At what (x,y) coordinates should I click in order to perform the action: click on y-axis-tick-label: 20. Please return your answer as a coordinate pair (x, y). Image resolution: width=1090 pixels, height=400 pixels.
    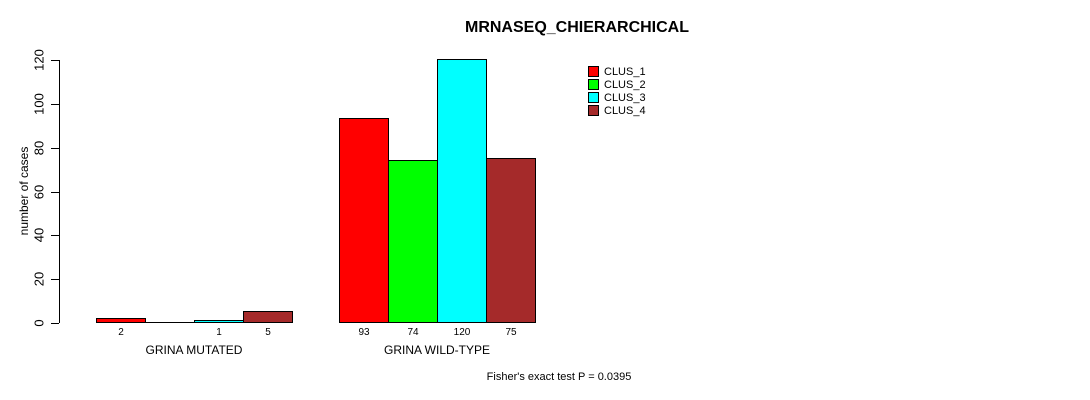
    Looking at the image, I should click on (39, 279).